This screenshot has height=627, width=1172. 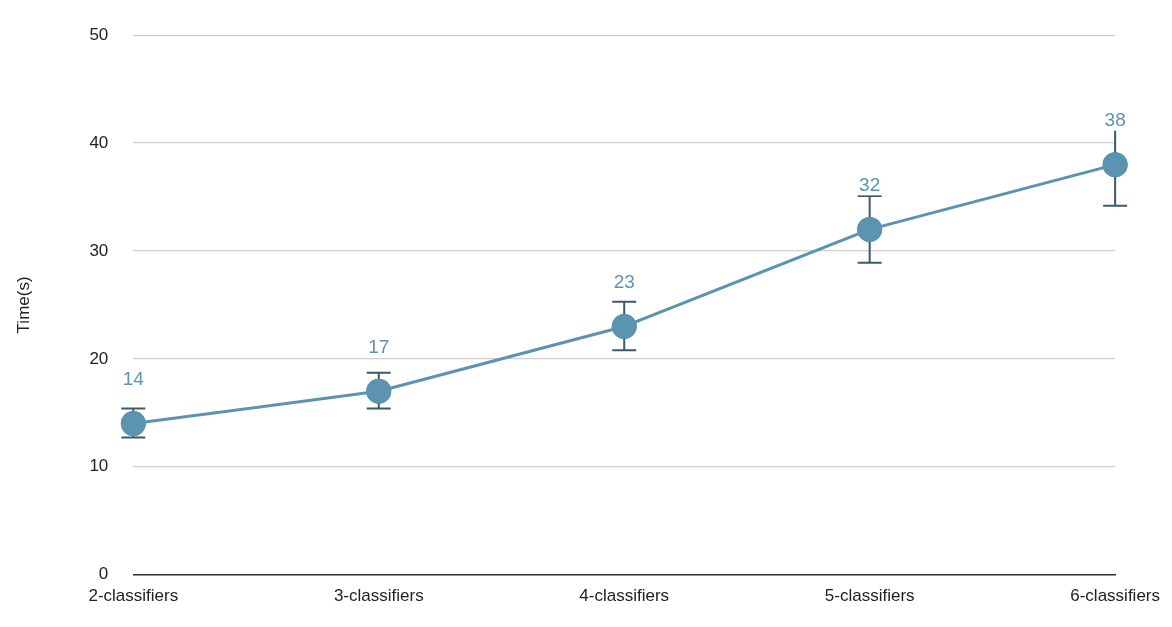 I want to click on x-tick-label: 2-classifiers, so click(x=133, y=596).